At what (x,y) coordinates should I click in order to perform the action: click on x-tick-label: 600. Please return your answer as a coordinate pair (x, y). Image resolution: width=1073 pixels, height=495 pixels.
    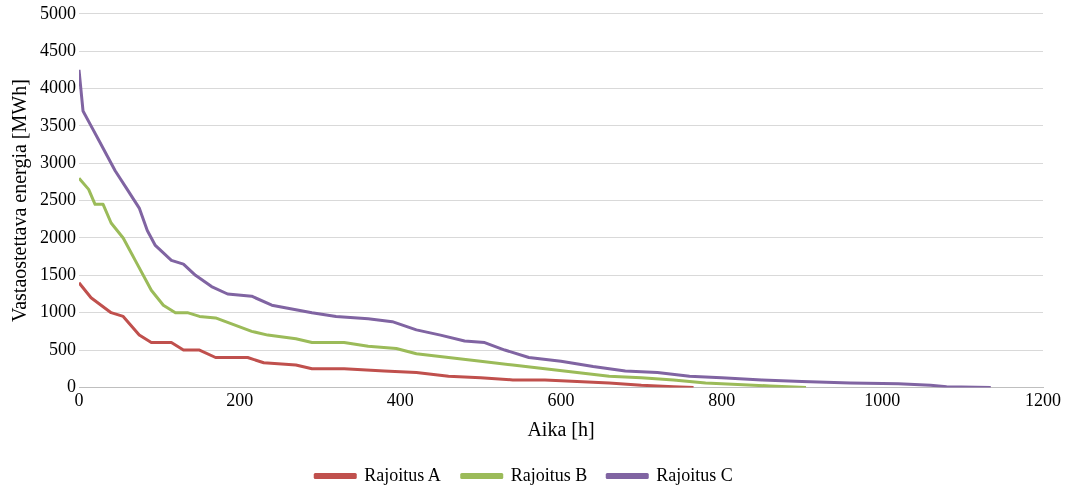
    Looking at the image, I should click on (561, 399).